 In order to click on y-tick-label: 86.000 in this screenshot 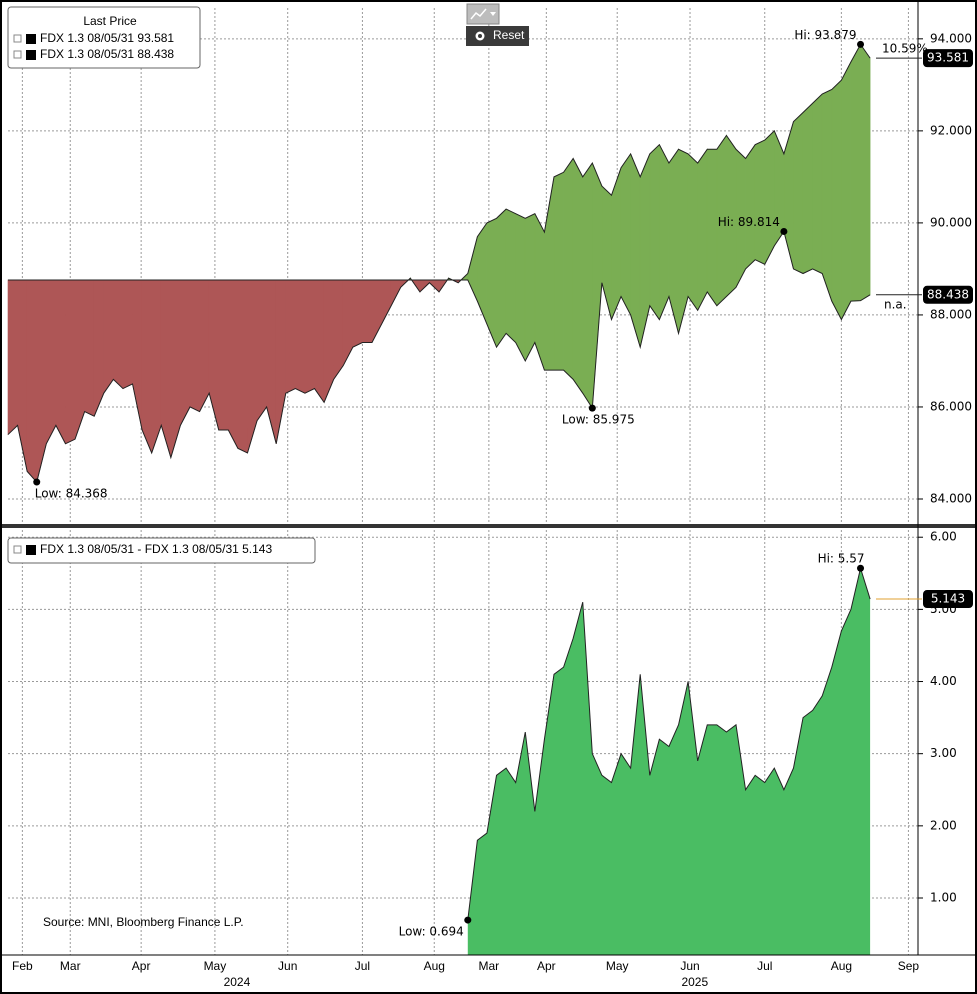, I will do `click(951, 406)`.